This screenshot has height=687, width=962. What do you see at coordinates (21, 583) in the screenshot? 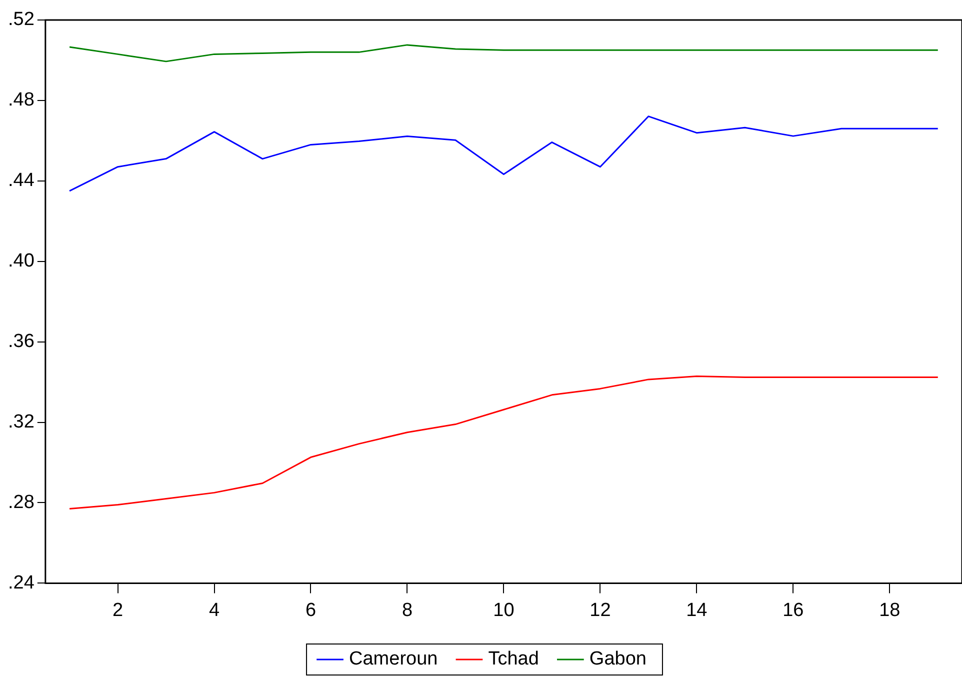
I see `y-tick-label: .24` at bounding box center [21, 583].